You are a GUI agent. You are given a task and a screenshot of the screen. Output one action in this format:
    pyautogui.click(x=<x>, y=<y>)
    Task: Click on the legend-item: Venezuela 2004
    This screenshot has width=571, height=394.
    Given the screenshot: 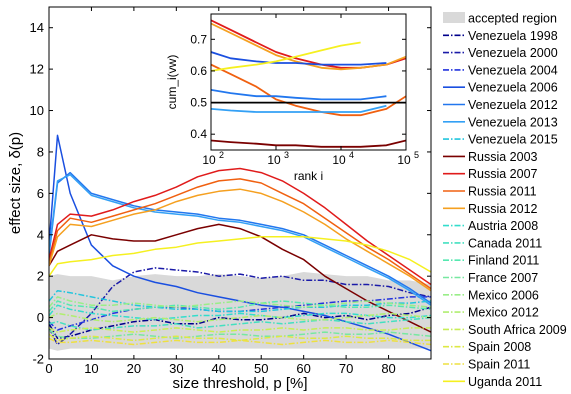 What is the action you would take?
    pyautogui.click(x=500, y=70)
    